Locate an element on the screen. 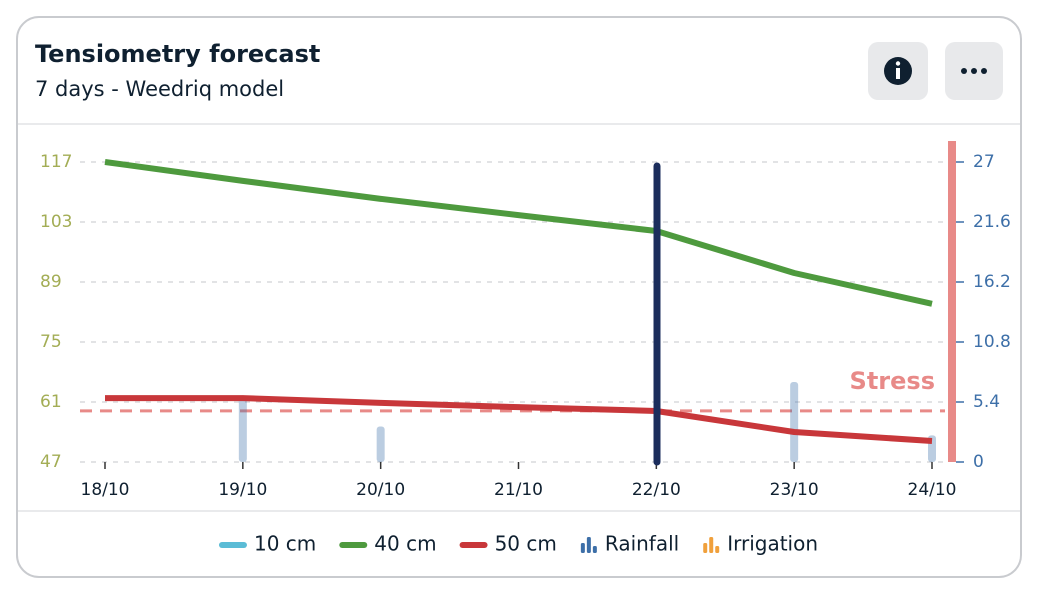 The height and width of the screenshot is (594, 1038). legend-item: 50 cm is located at coordinates (508, 544).